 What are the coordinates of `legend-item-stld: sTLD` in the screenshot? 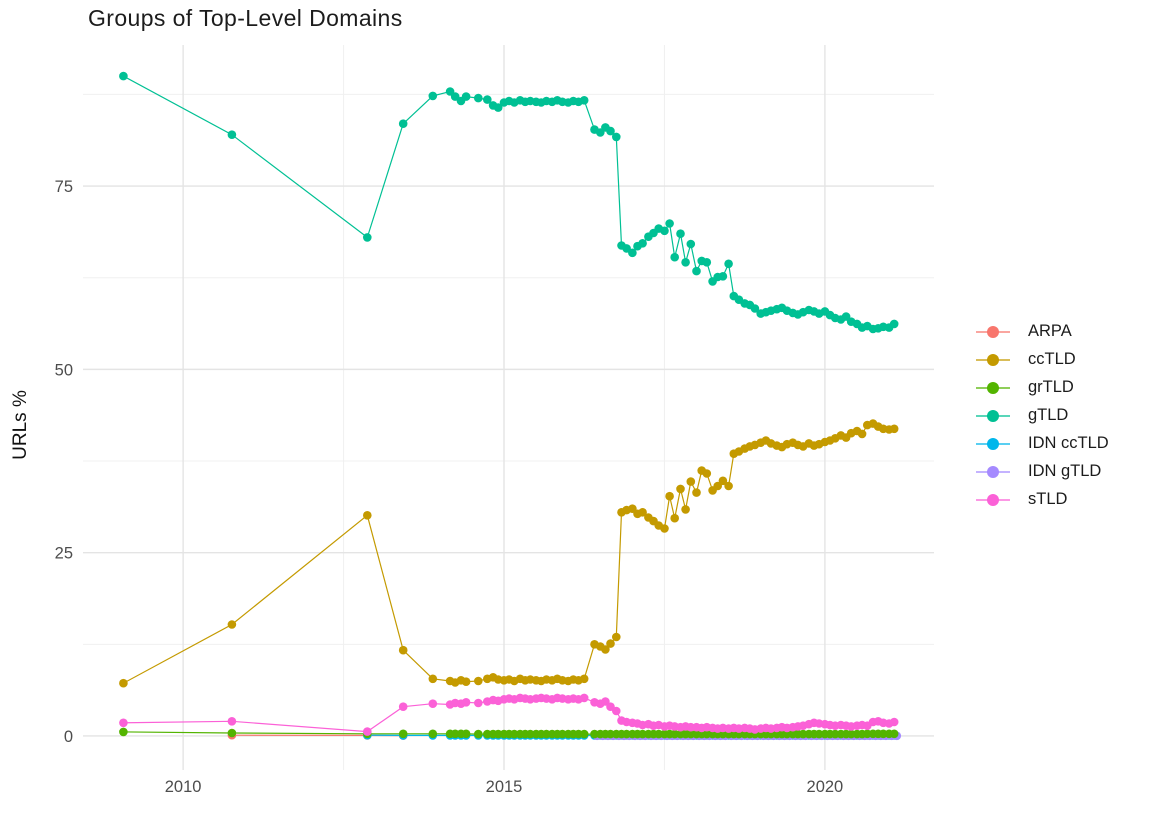 It's located at (1042, 499).